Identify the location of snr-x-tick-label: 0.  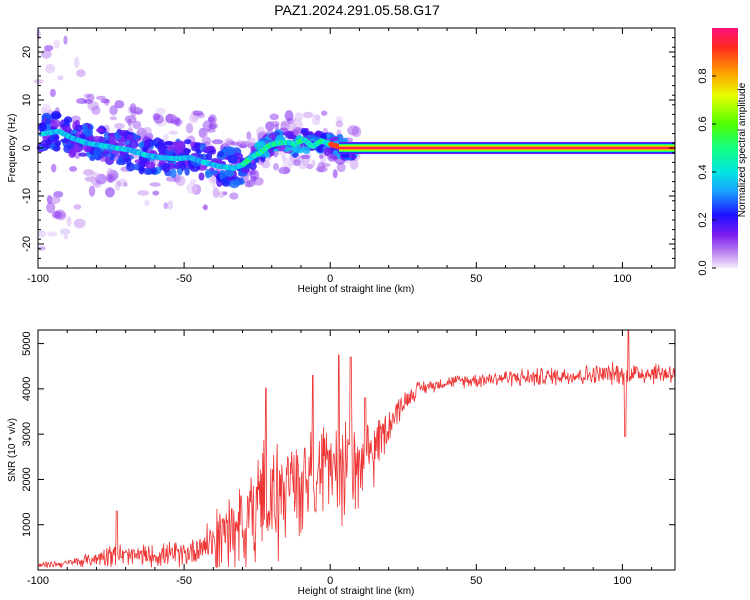
(330, 581).